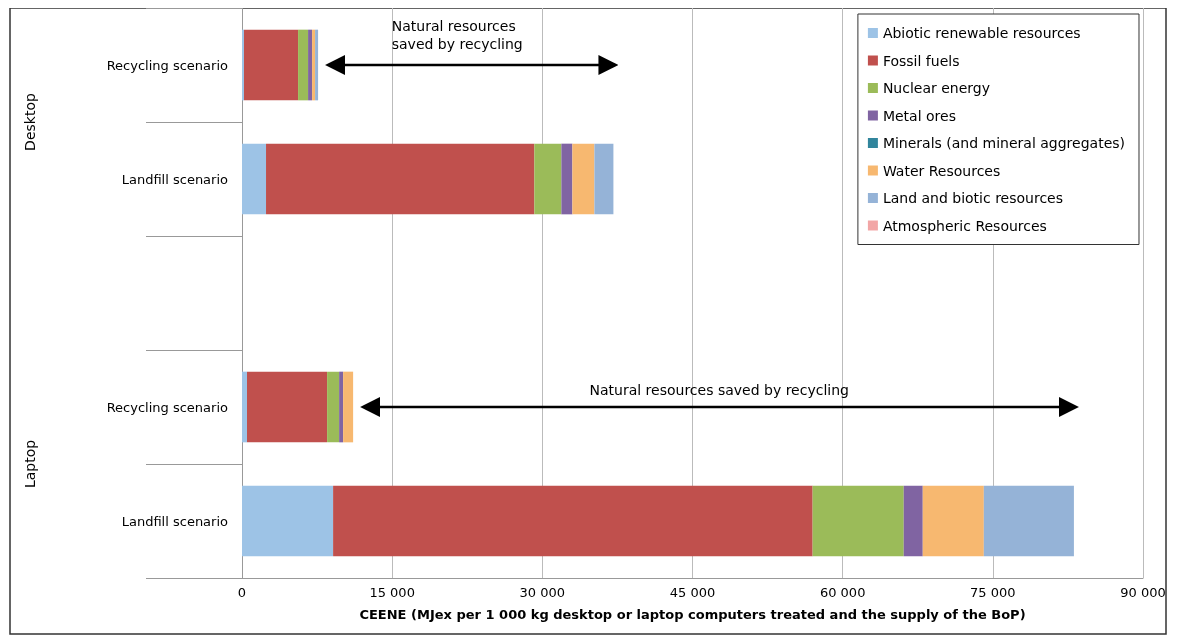 Image resolution: width=1177 pixels, height=644 pixels. What do you see at coordinates (30, 464) in the screenshot?
I see `text: Laptop` at bounding box center [30, 464].